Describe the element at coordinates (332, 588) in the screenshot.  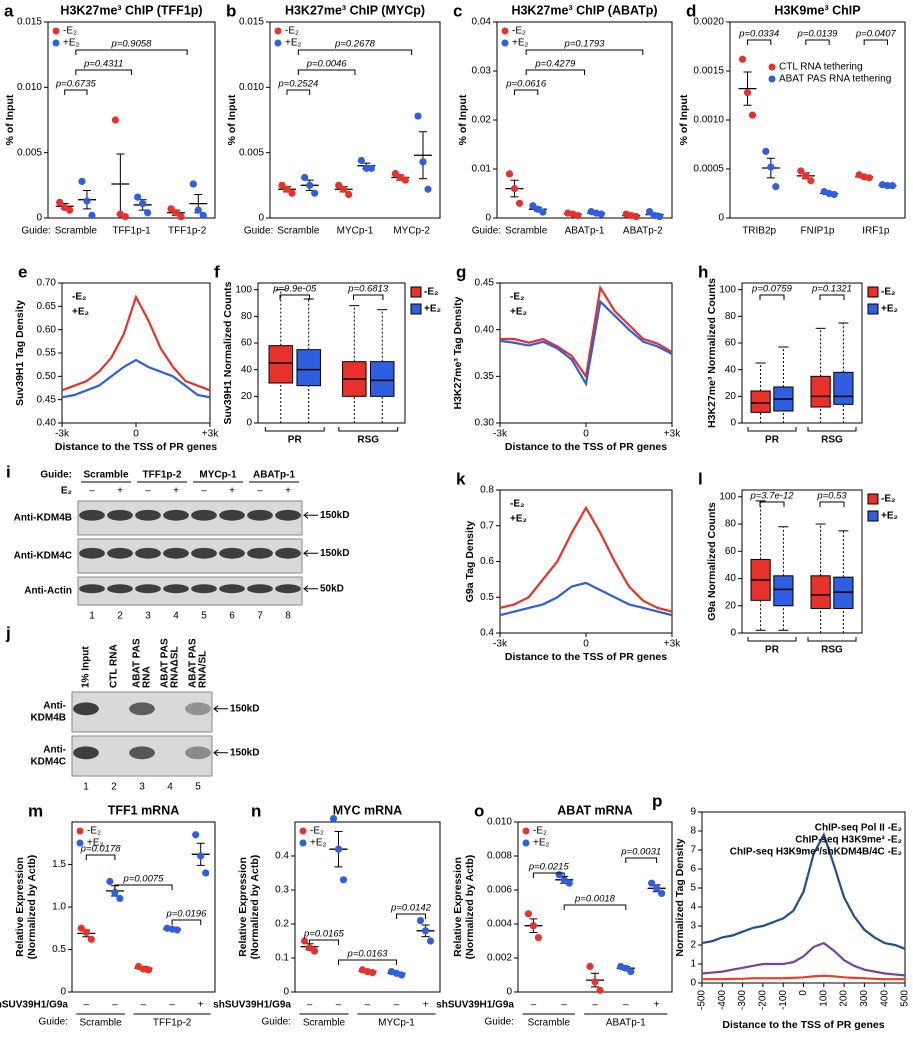
I see `size-marker: 50kD` at that location.